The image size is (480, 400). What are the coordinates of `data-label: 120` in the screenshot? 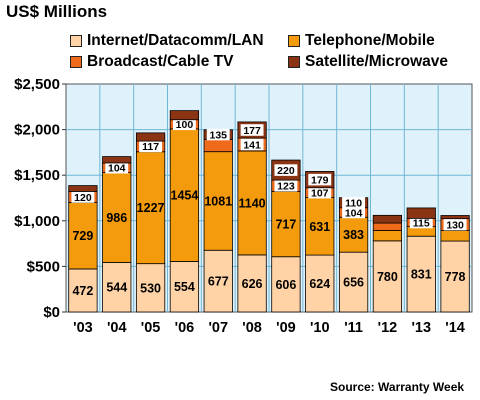 It's located at (83, 198).